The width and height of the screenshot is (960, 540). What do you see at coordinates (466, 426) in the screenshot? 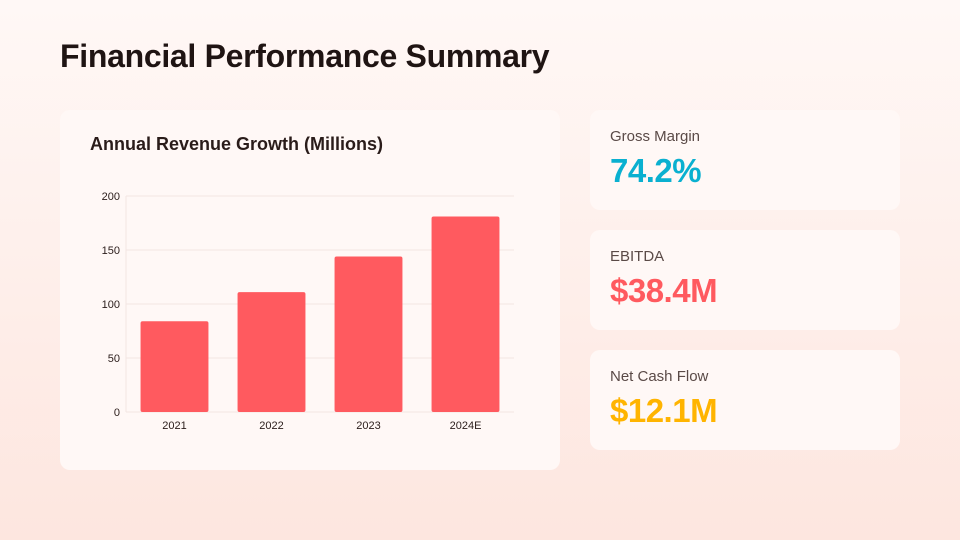
I see `x-tick-label: 2024E` at bounding box center [466, 426].